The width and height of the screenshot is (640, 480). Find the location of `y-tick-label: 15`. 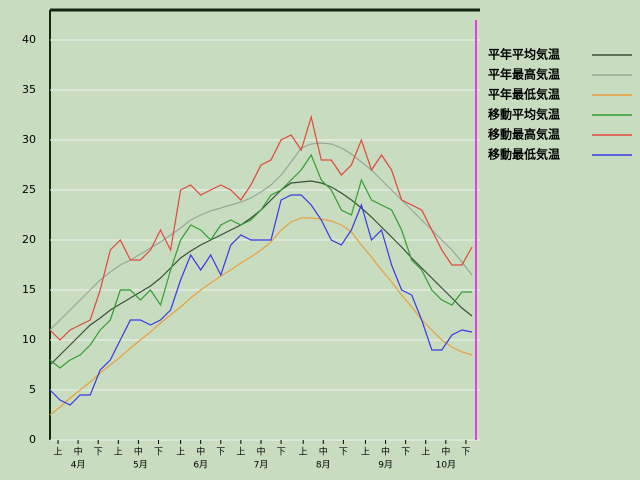

y-tick-label: 15 is located at coordinates (29, 289).